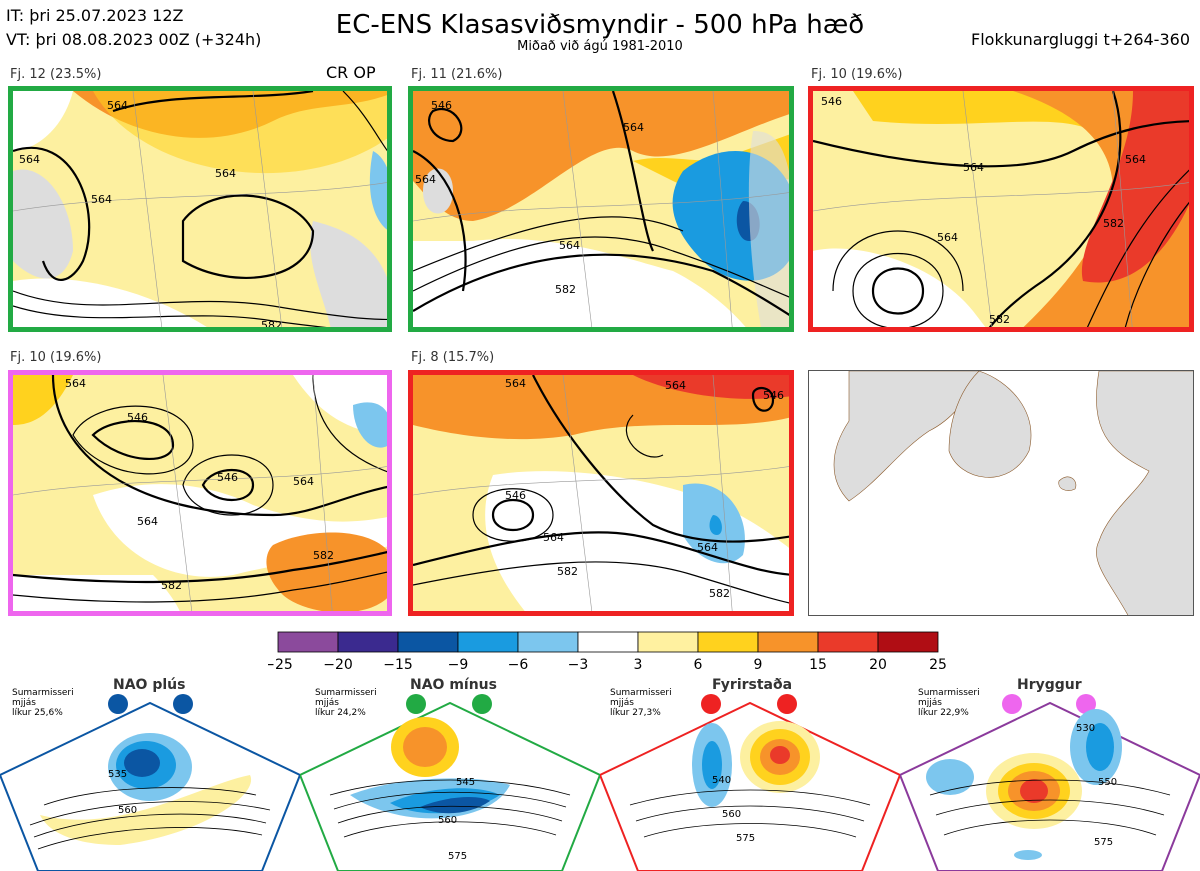 The height and width of the screenshot is (871, 1200). I want to click on regime-4-contour-label: 550, so click(1107, 782).